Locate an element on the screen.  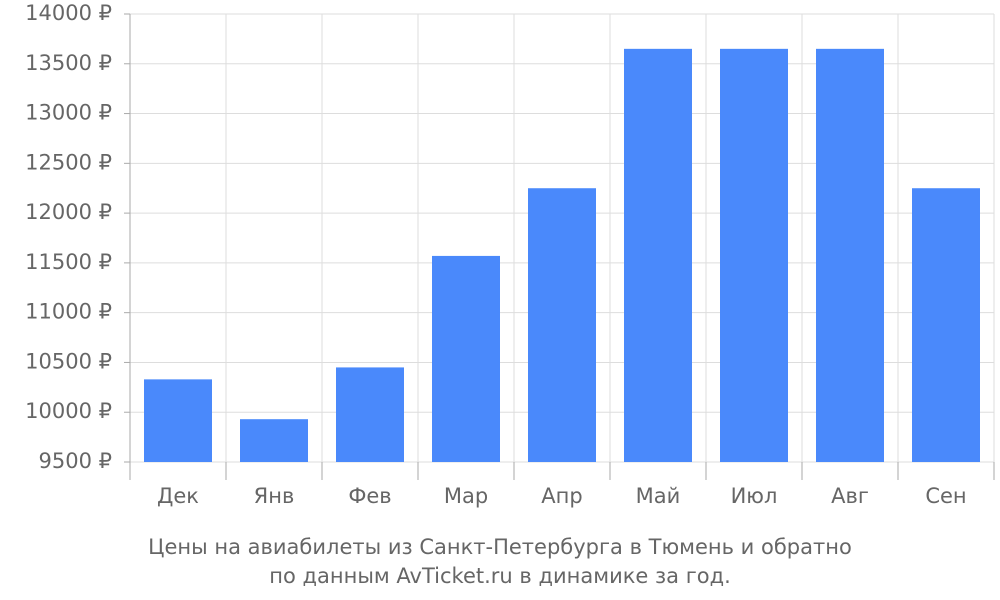
x-tick-label: Мар is located at coordinates (466, 496).